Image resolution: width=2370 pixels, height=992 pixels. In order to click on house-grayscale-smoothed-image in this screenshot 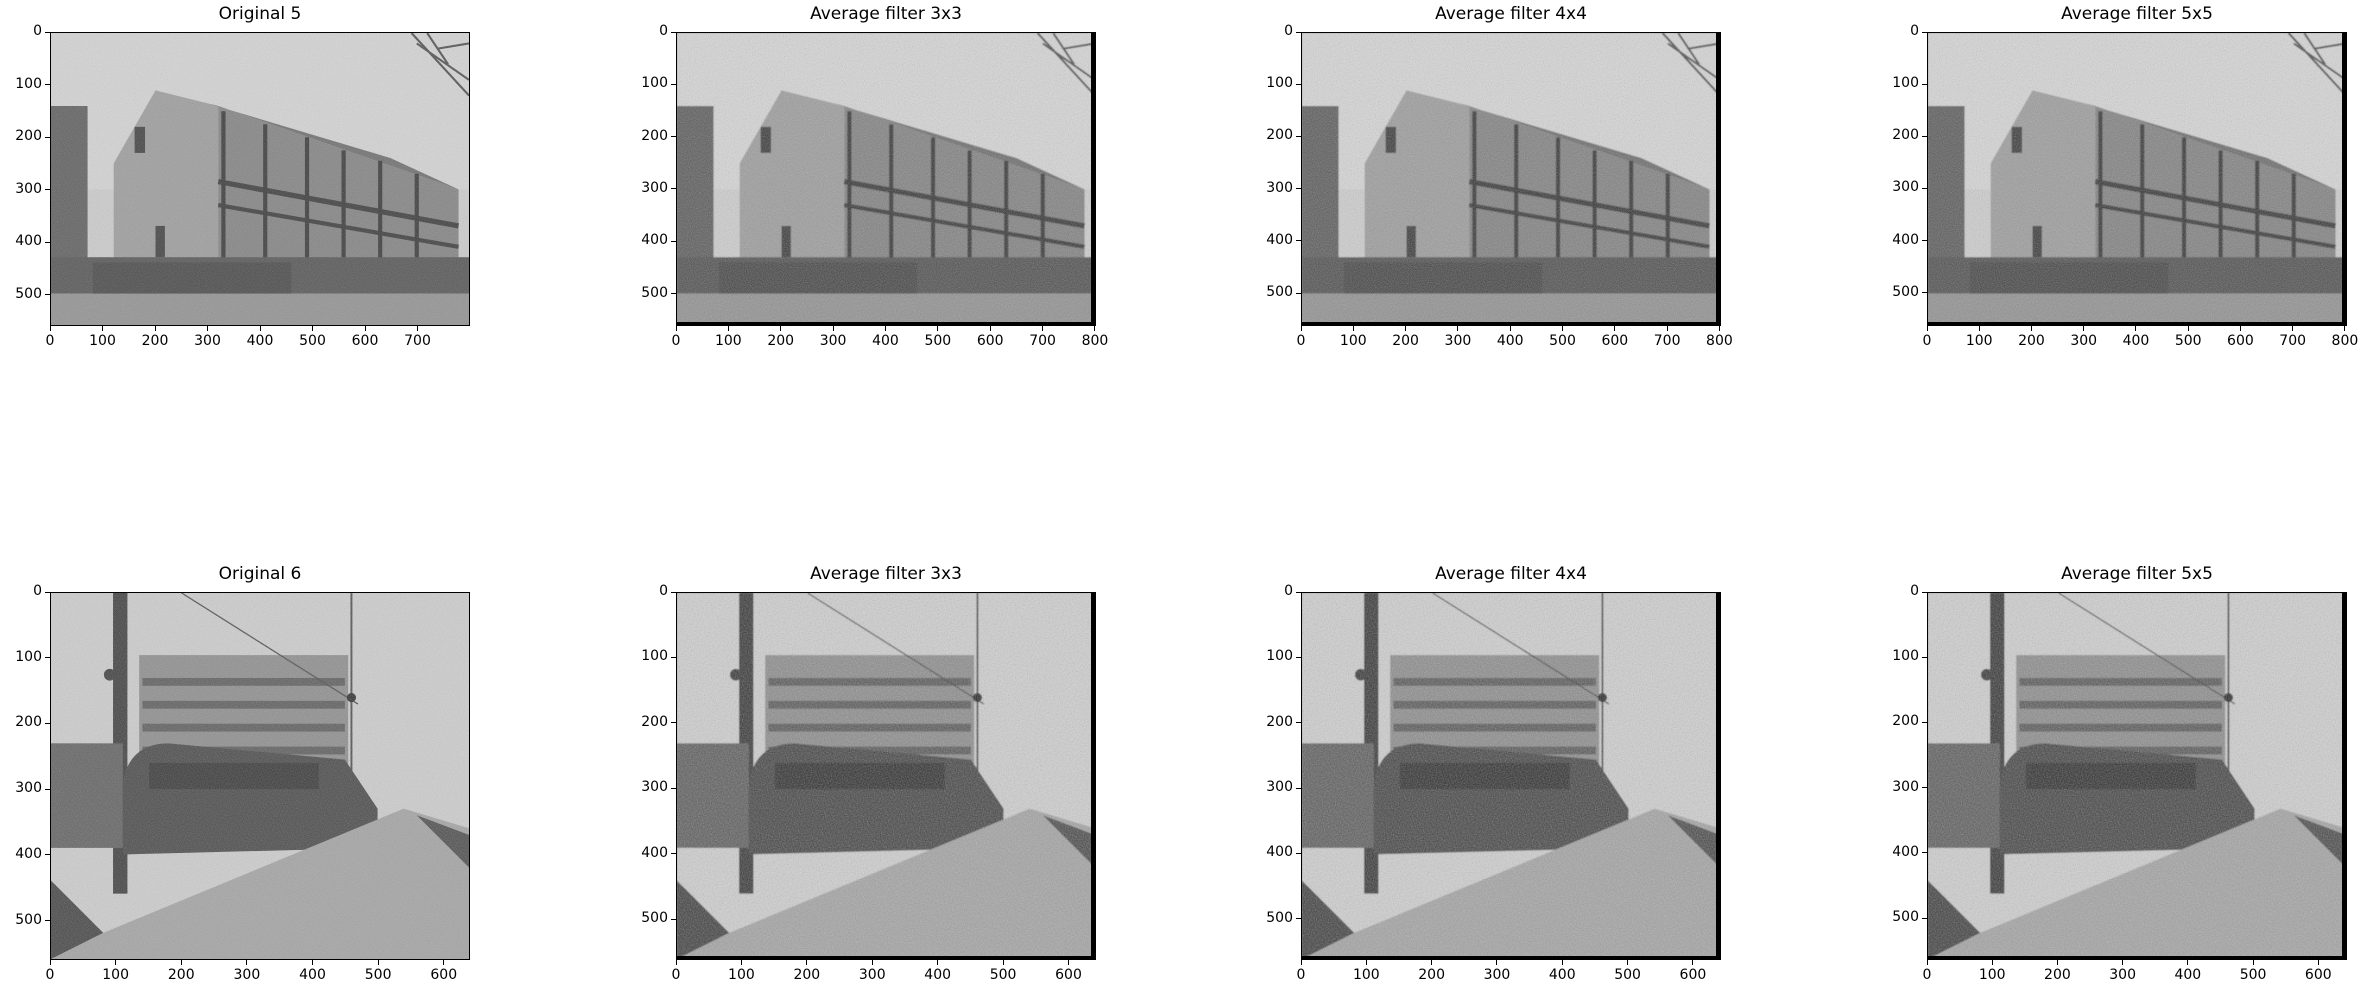, I will do `click(886, 179)`.